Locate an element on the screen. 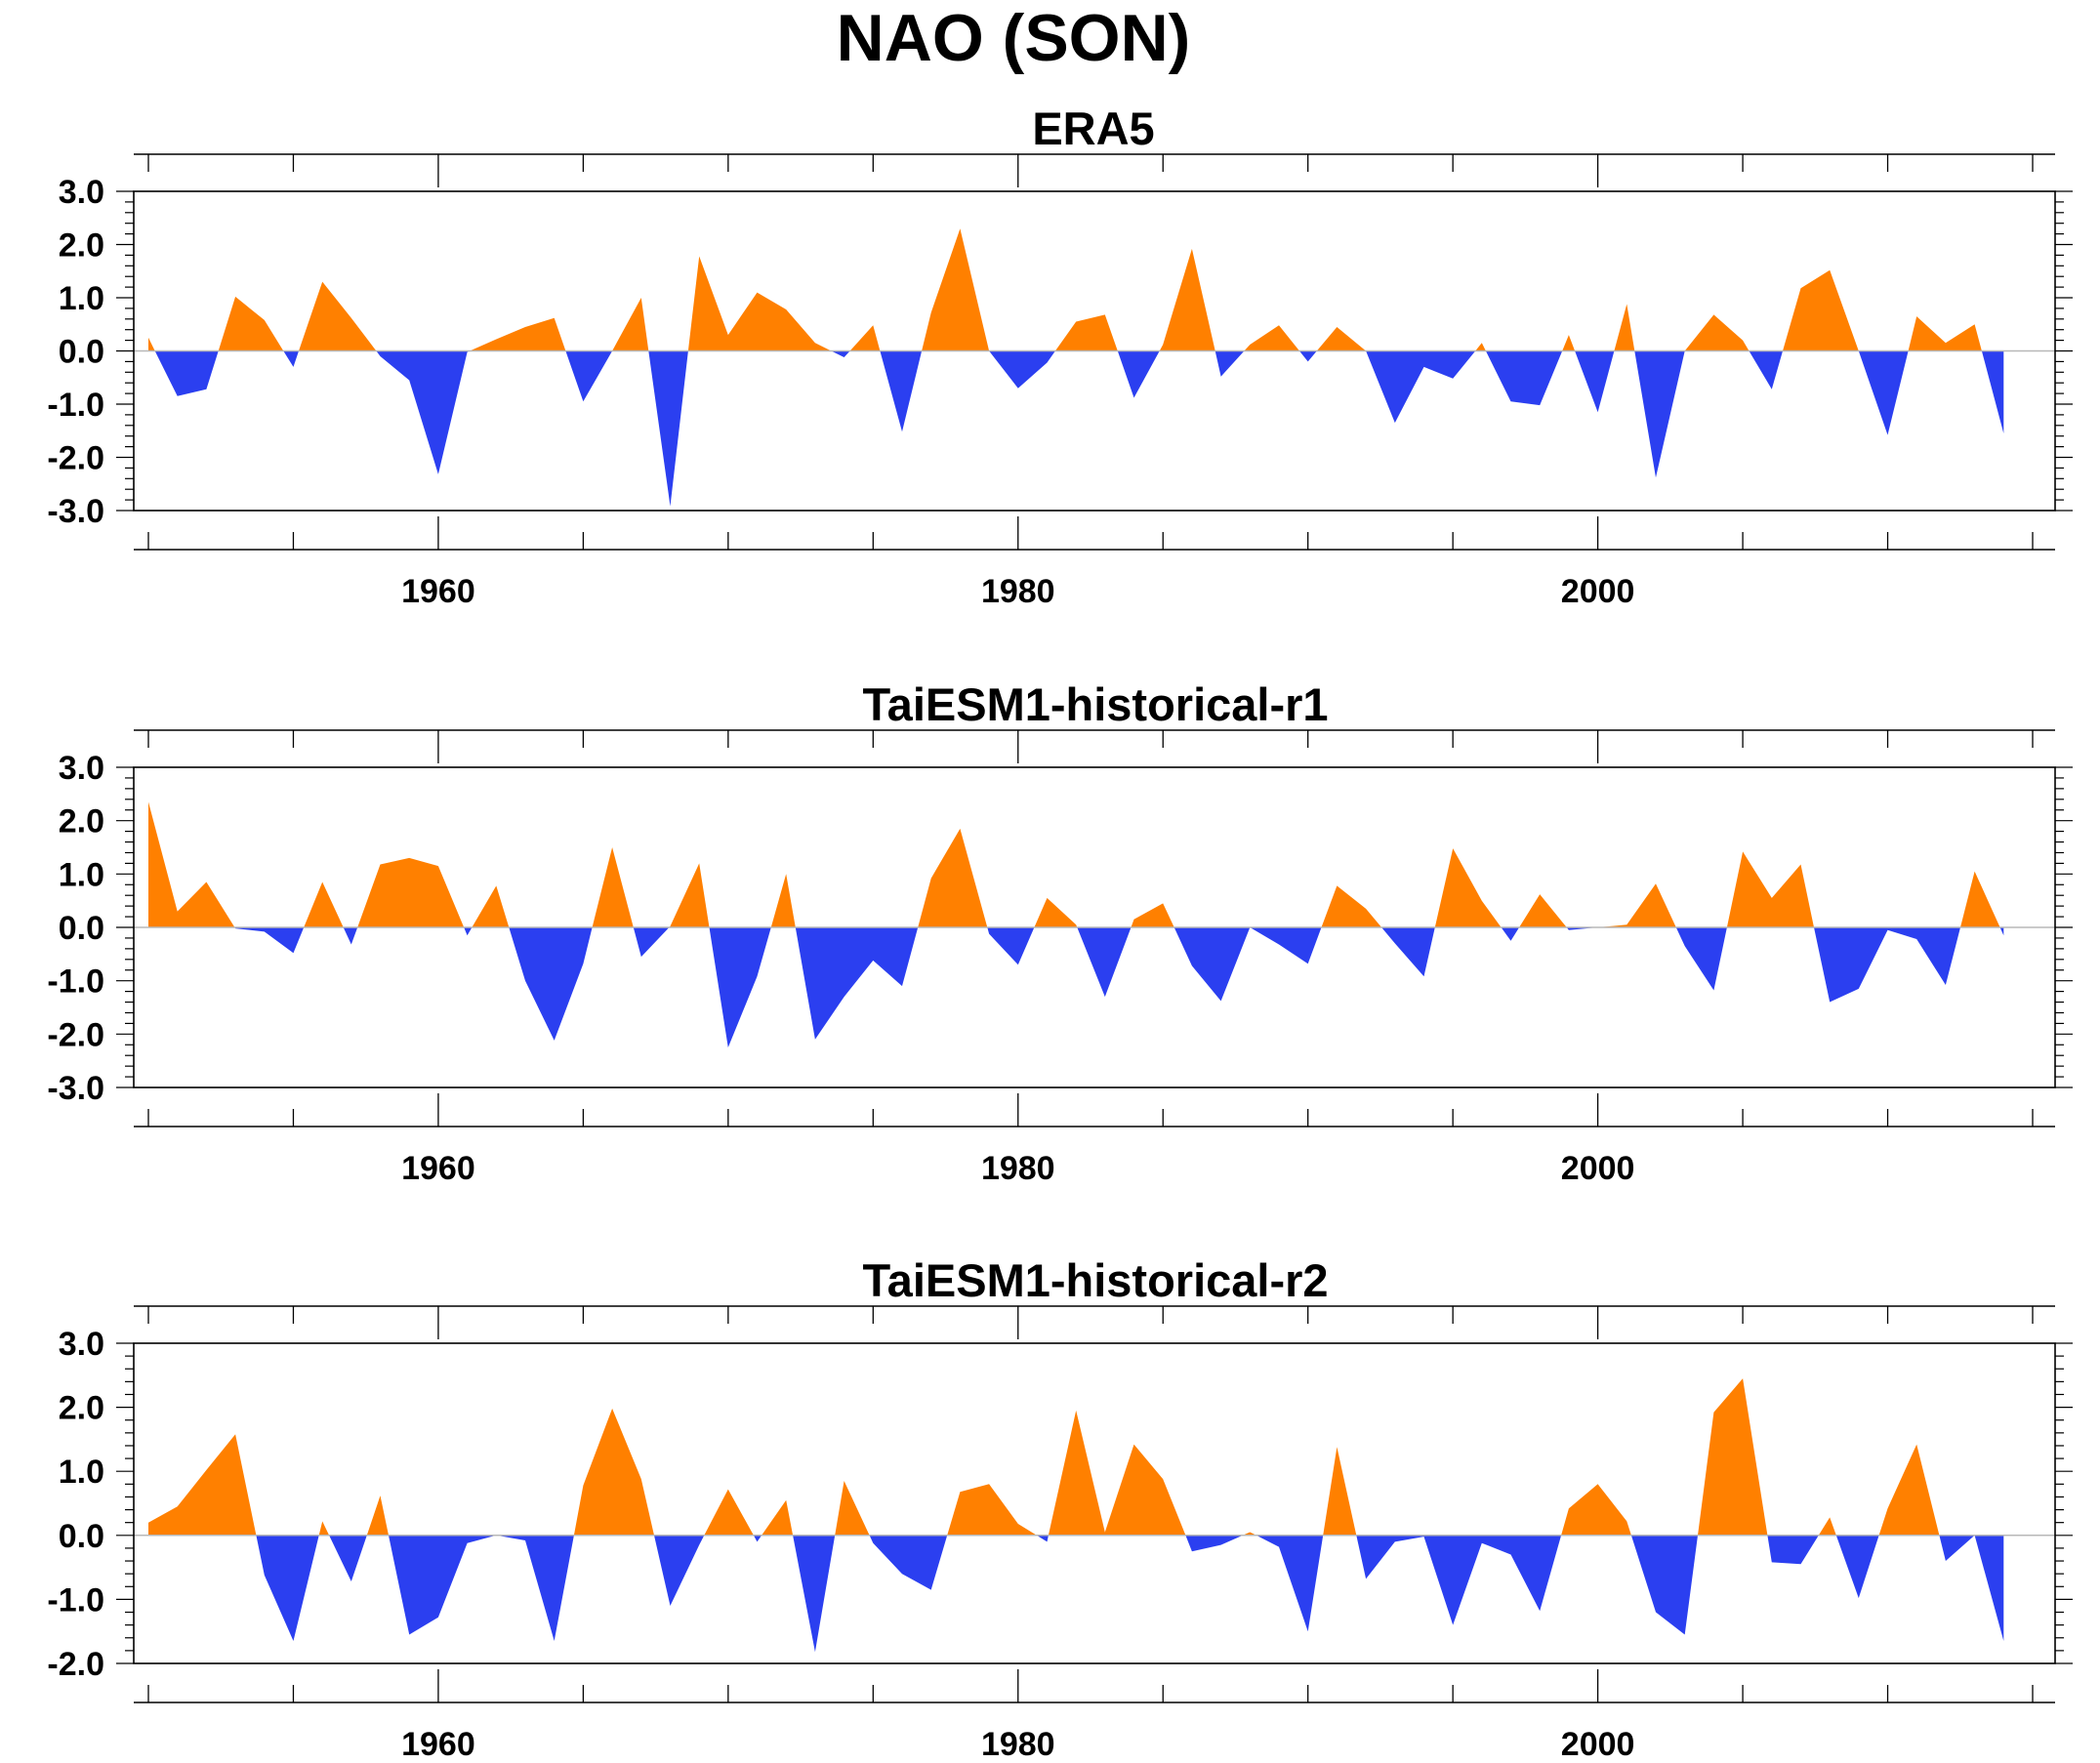 The width and height of the screenshot is (2100, 1763). figure-title: NAO (SON) is located at coordinates (1014, 38).